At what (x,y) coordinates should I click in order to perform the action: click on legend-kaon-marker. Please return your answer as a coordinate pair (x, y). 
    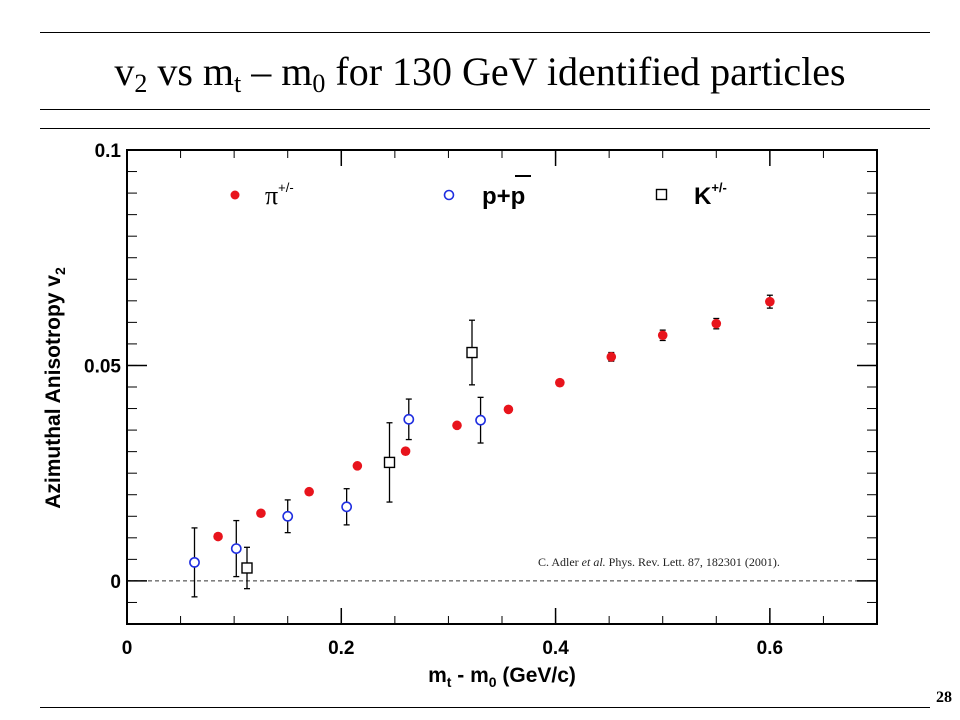
    Looking at the image, I should click on (661, 194).